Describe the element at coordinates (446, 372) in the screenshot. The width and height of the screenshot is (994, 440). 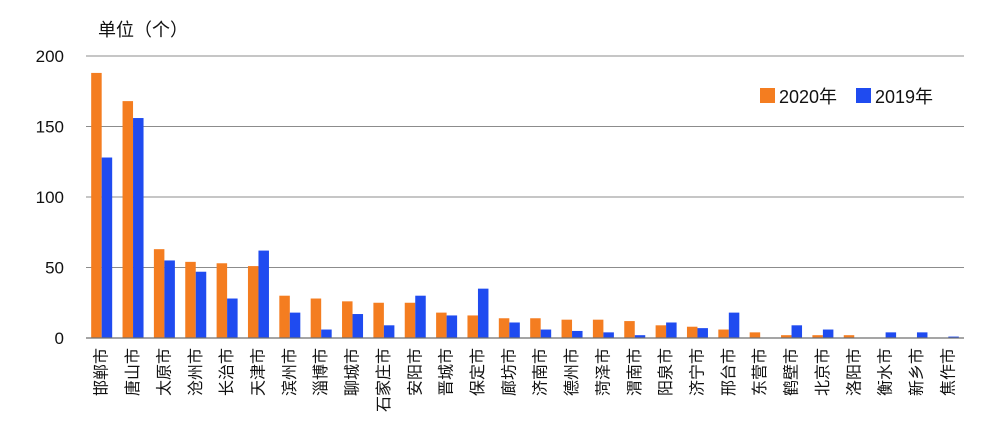
I see `x-category-label: 晋城市` at that location.